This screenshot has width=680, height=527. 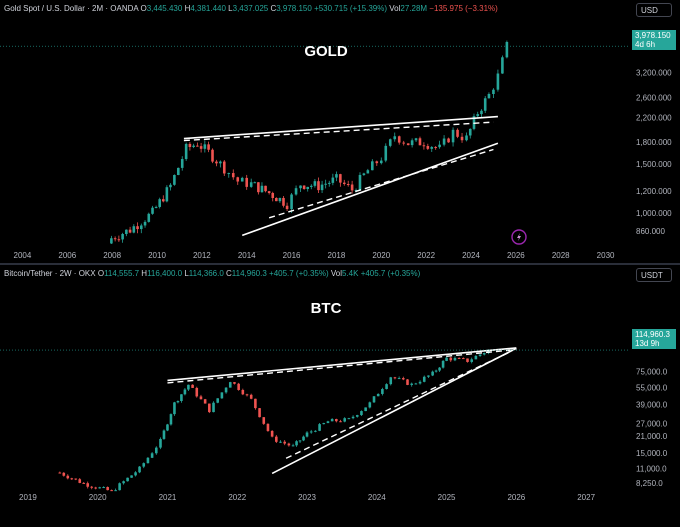 I want to click on btc-y-tick: 75,000.0, so click(x=652, y=372).